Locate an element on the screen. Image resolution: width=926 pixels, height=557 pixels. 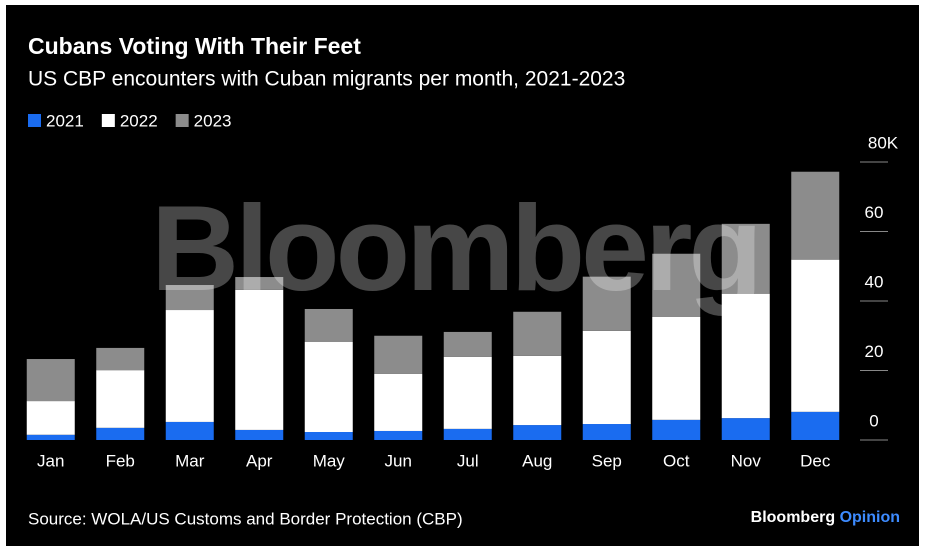
x-tick-label: Sep is located at coordinates (607, 460).